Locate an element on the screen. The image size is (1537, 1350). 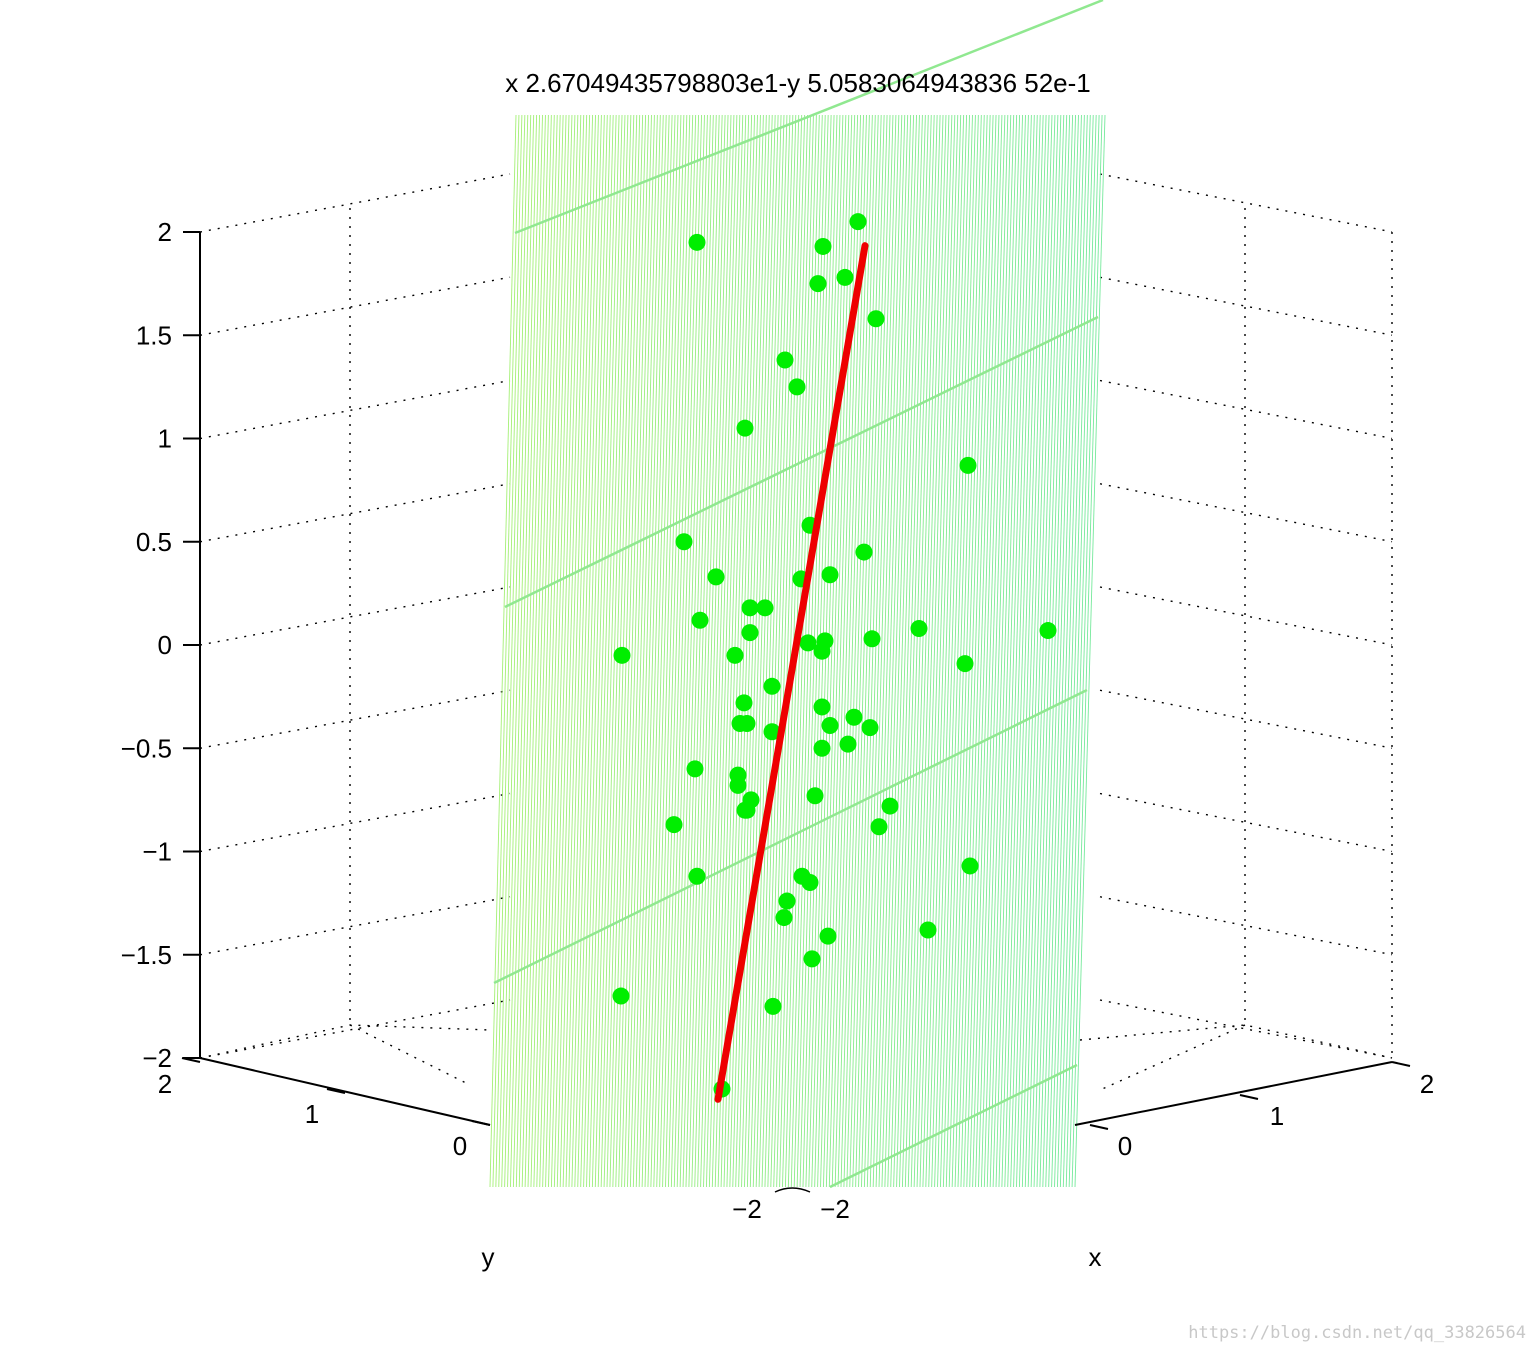
y-axis-label: y is located at coordinates (488, 1257).